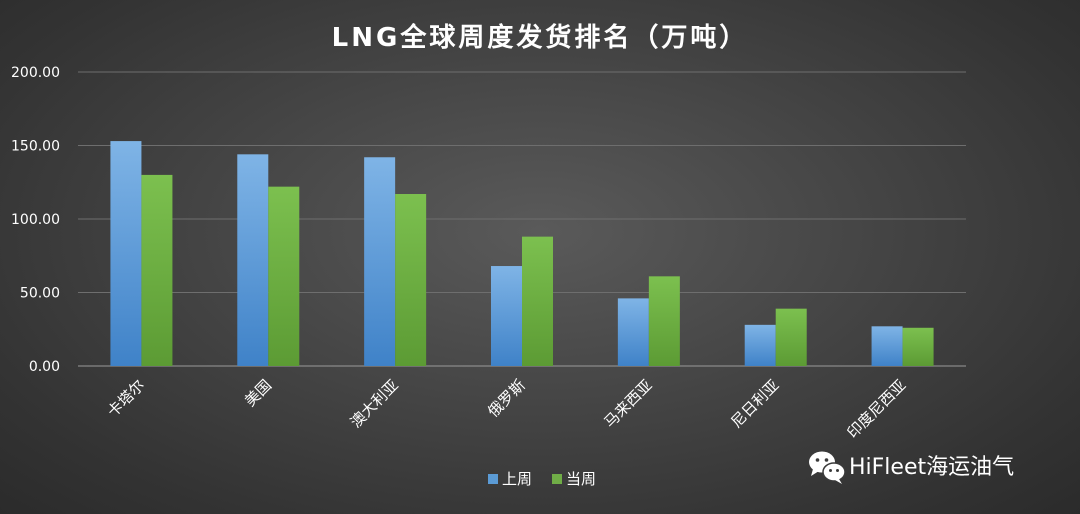 This screenshot has width=1080, height=514. Describe the element at coordinates (374, 403) in the screenshot. I see `x-tick-label: 澳大利亚` at that location.